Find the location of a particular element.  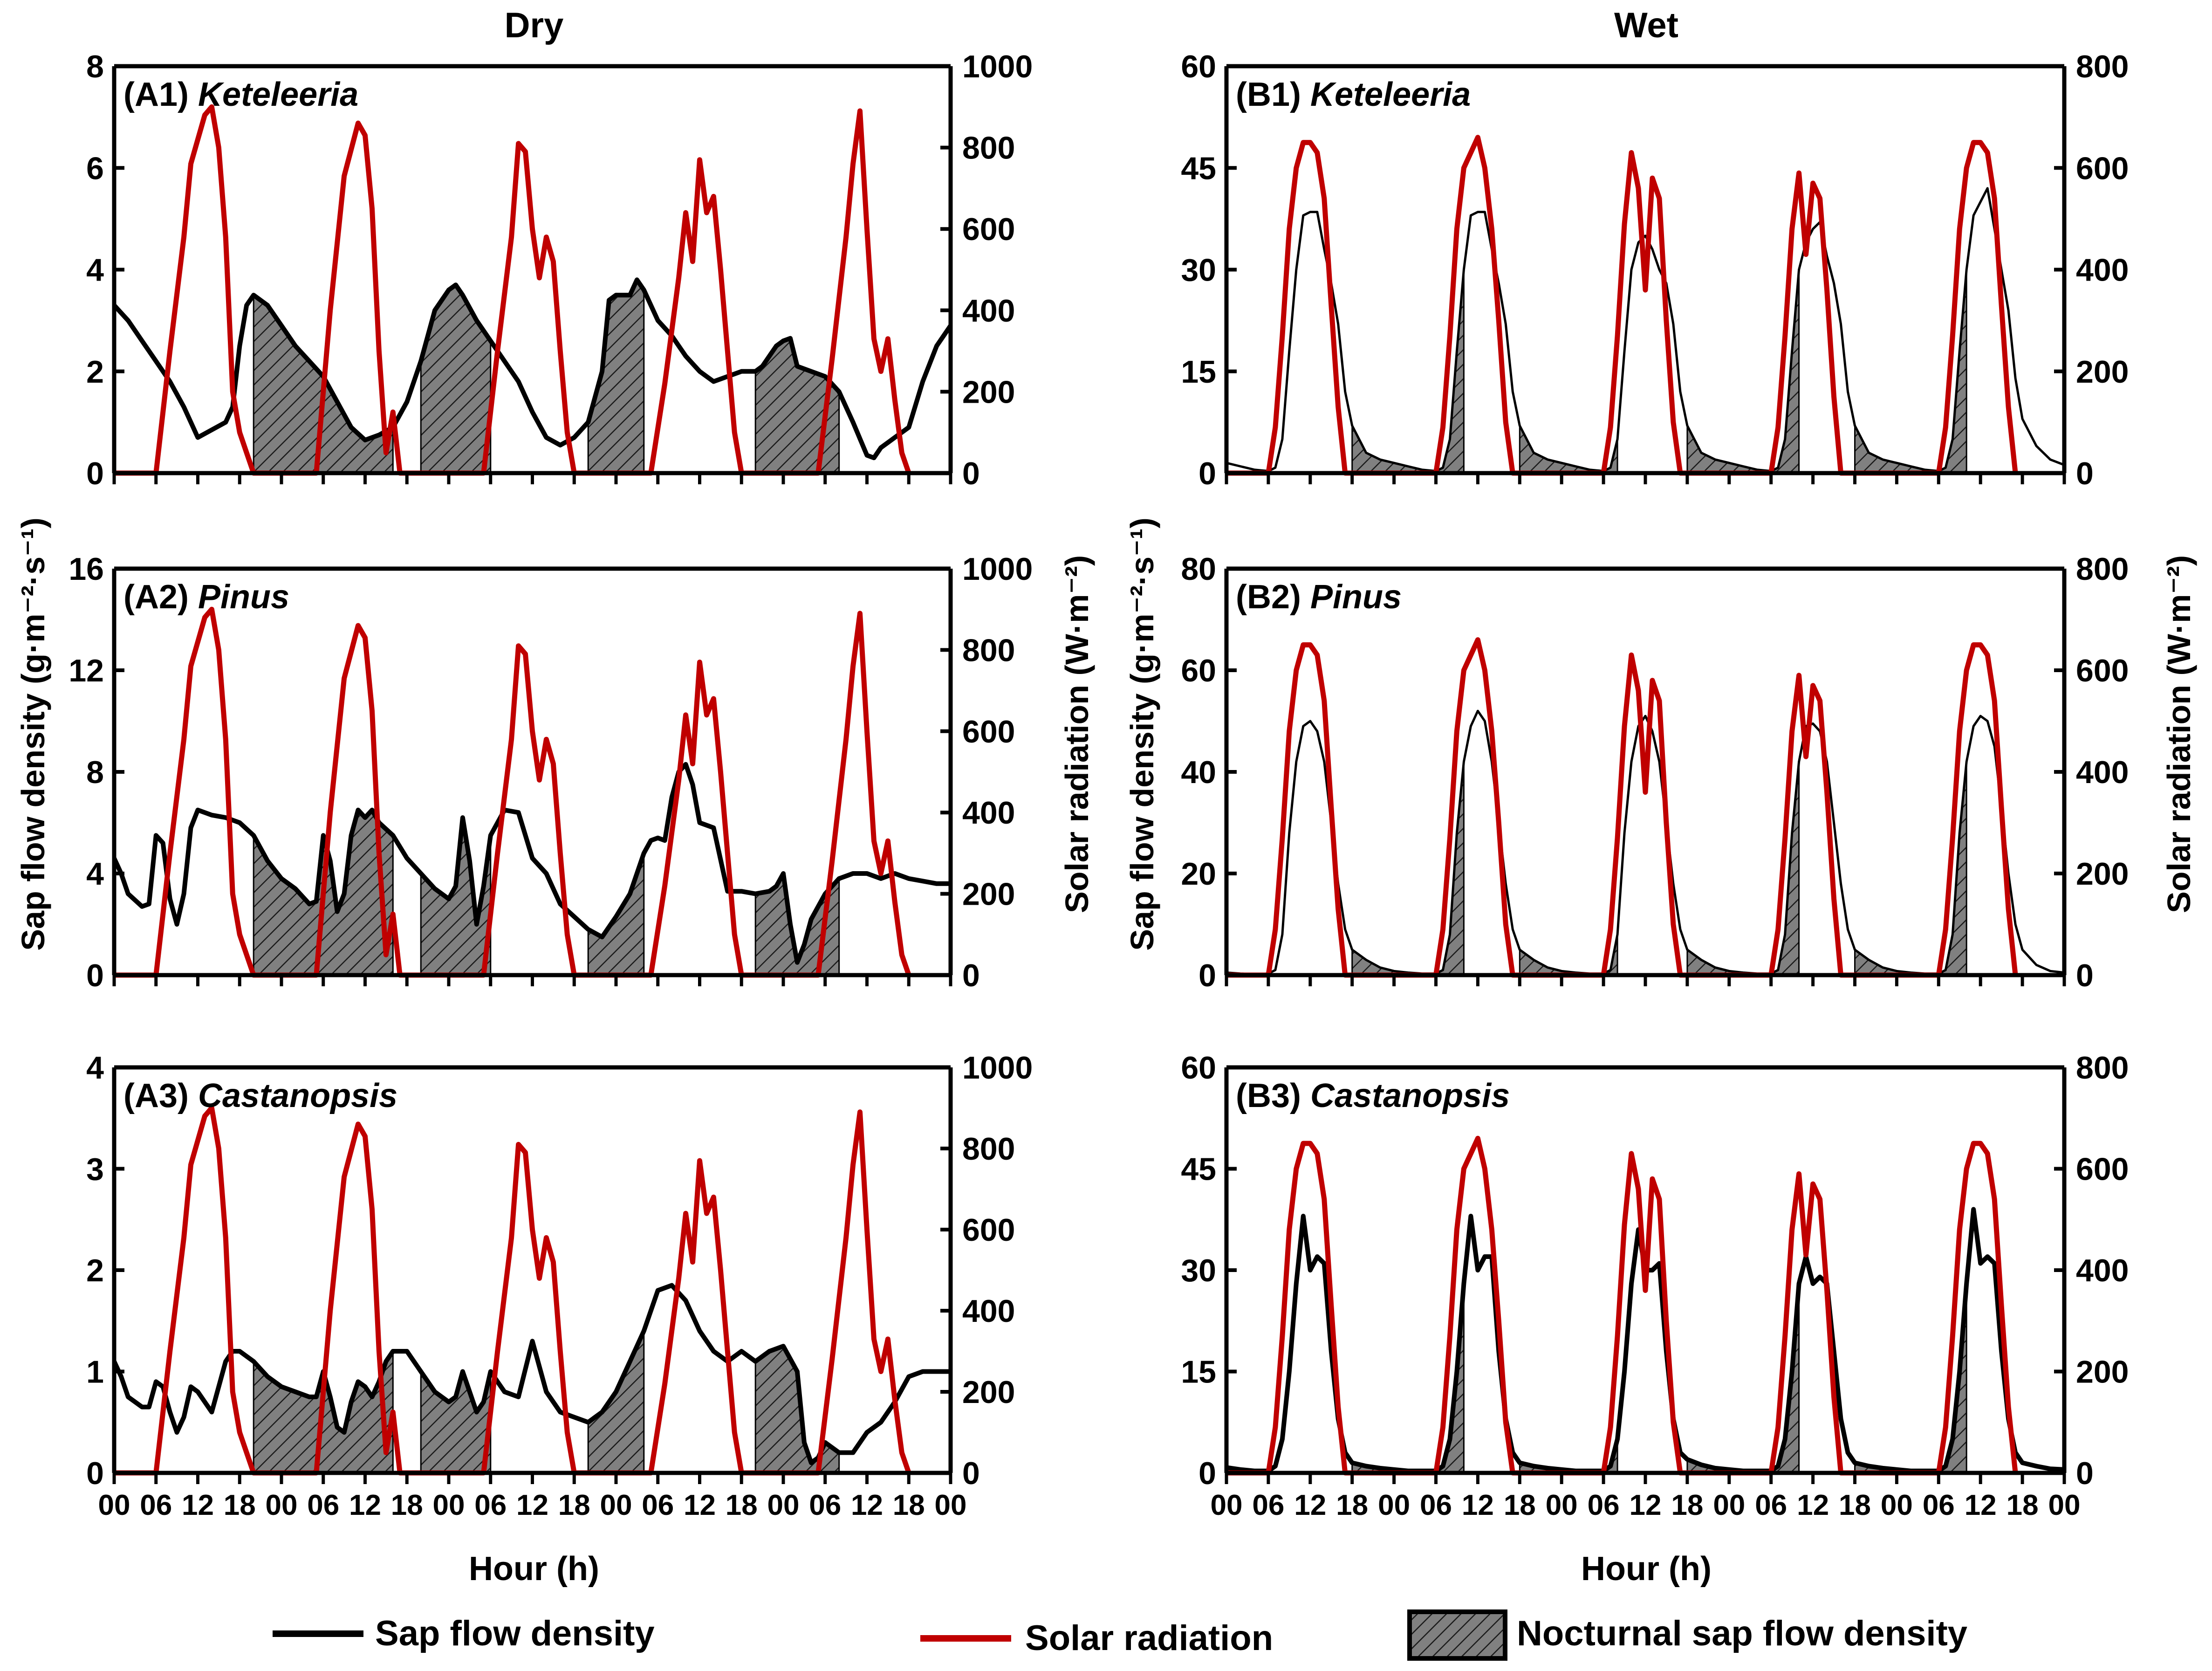

panel-a2: 0 4 8 12 16 0 200 400 600 800 1000 (A2) Pinus is located at coordinates (550, 772).